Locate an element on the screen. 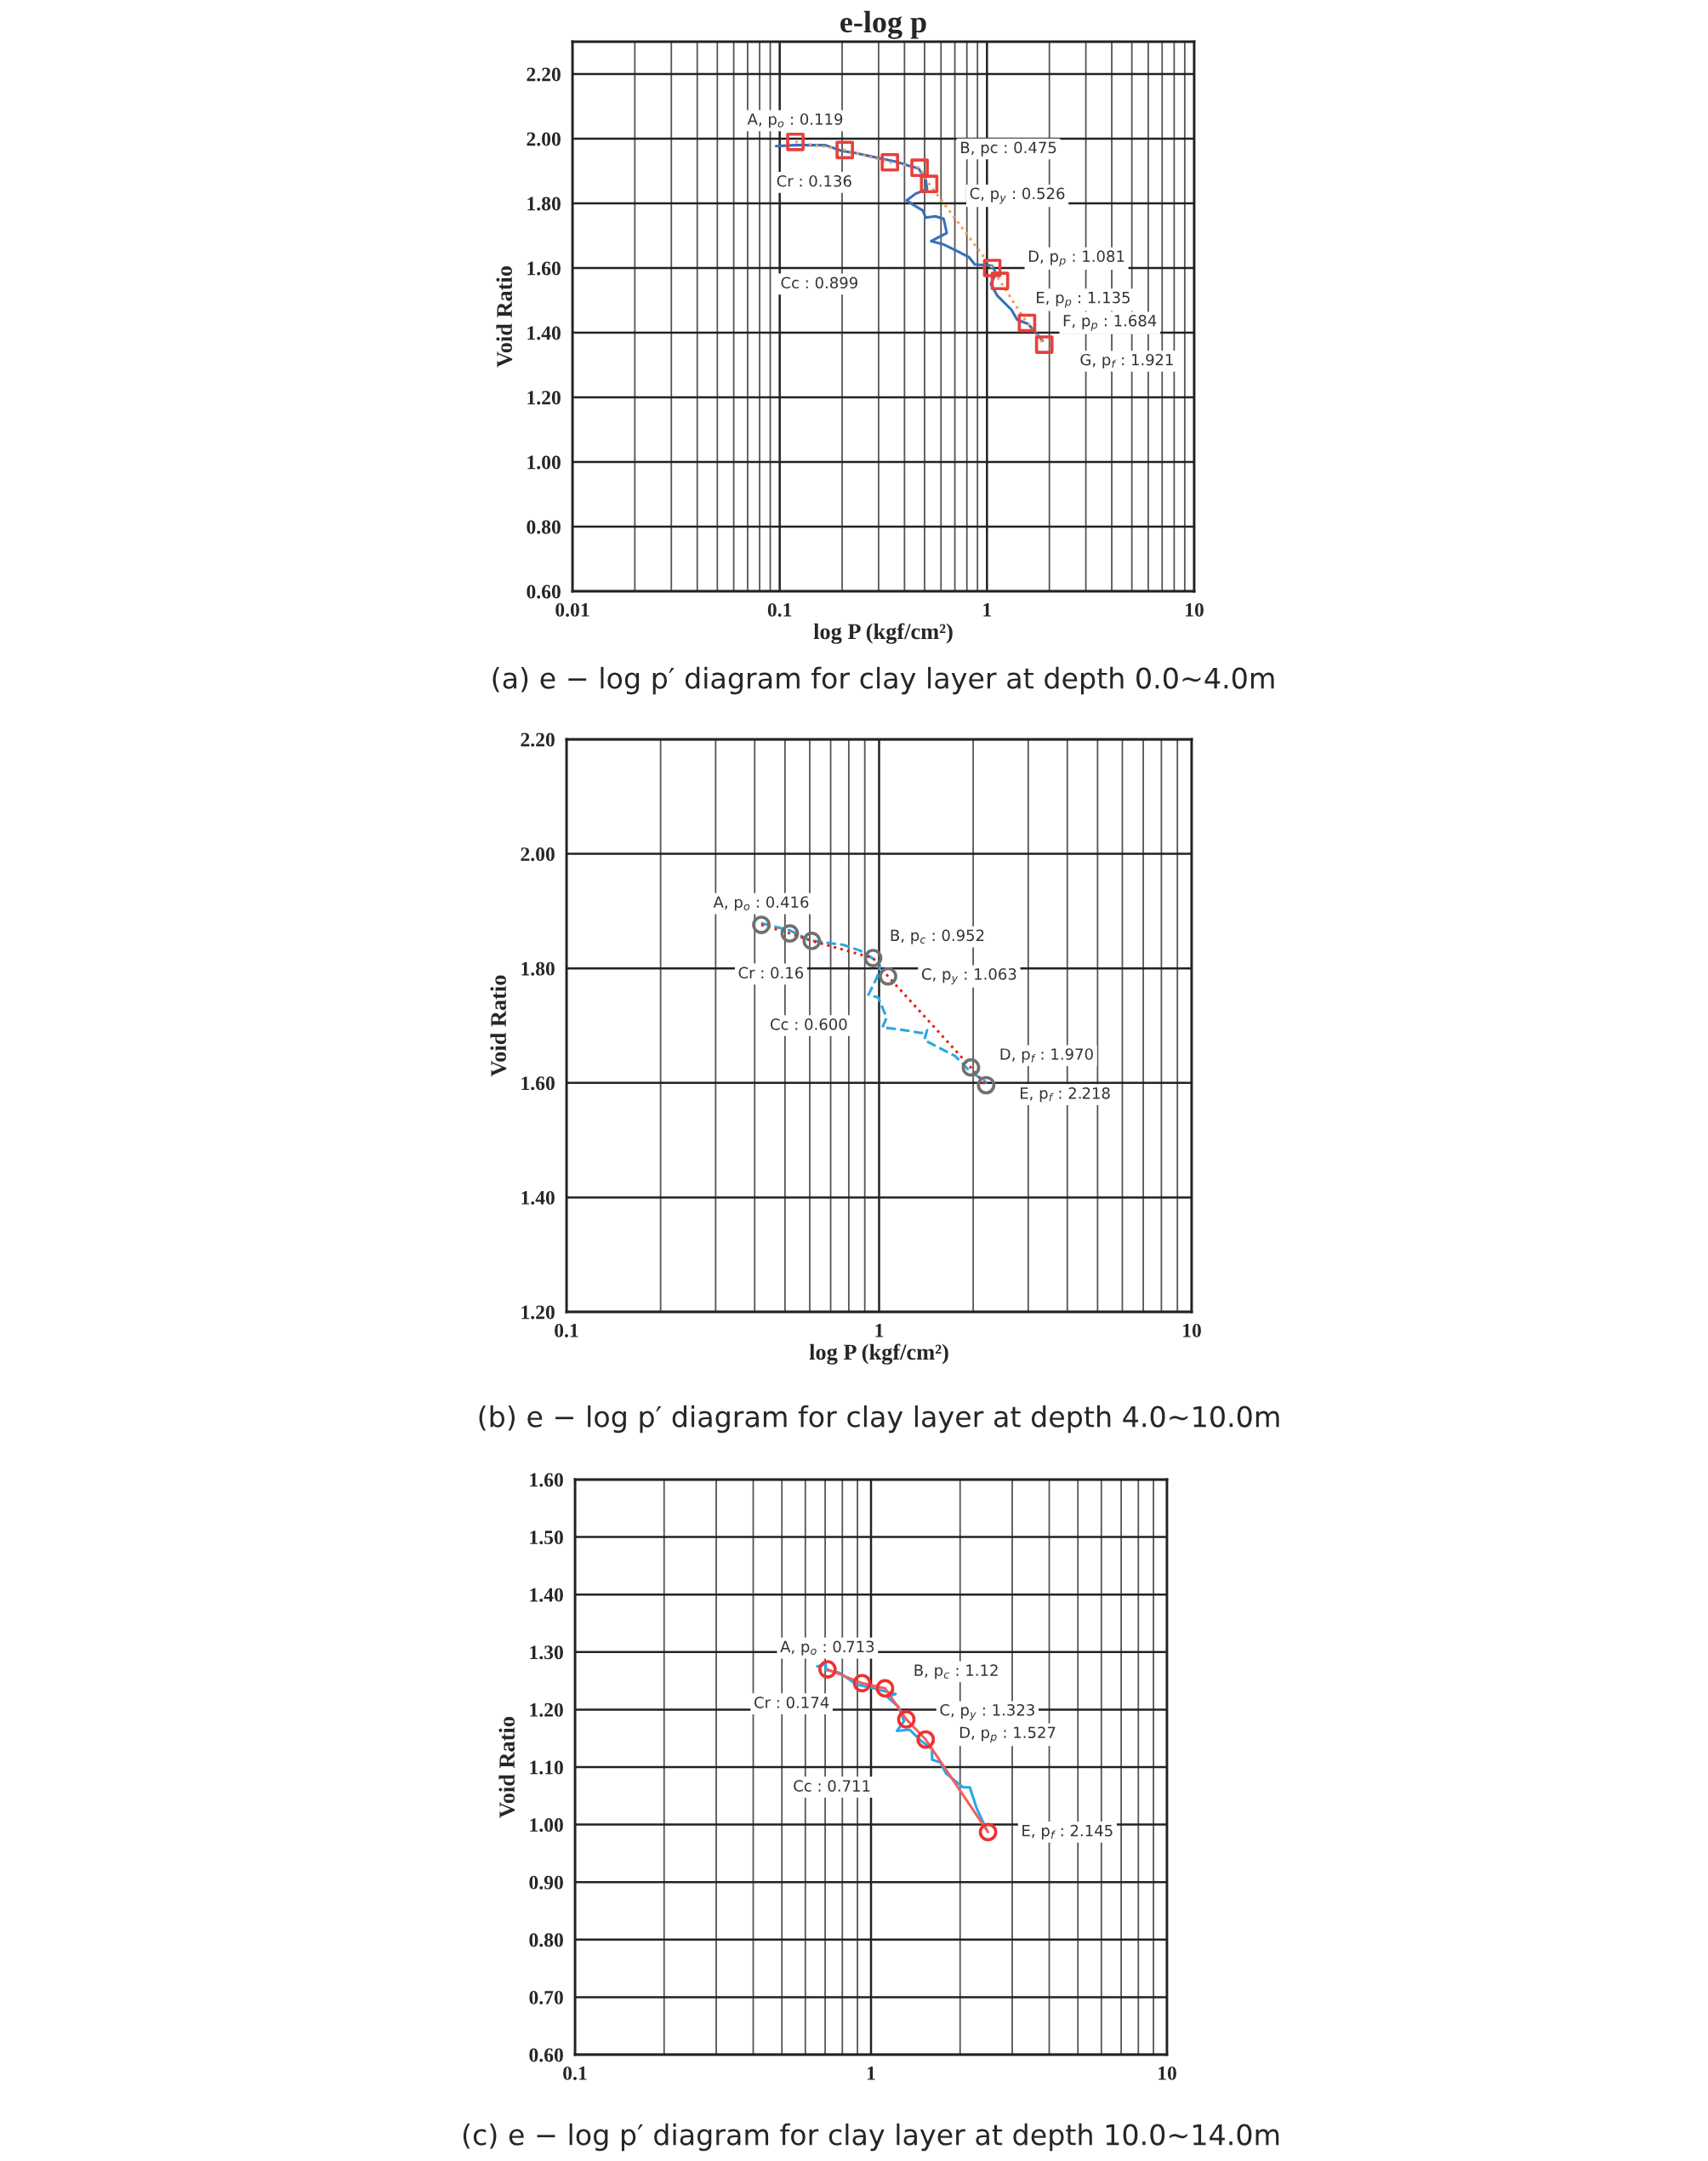 The width and height of the screenshot is (1708, 2161). annotation: E, p$_{f}$ : 2.218 is located at coordinates (1065, 1095).